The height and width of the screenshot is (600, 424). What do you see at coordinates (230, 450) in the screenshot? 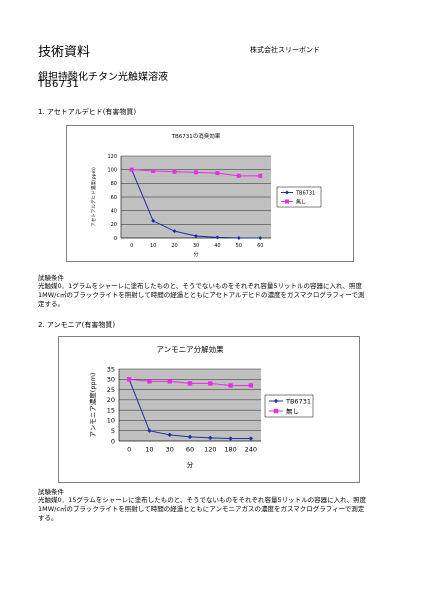
I see `c2-x-tick-label: 180` at bounding box center [230, 450].